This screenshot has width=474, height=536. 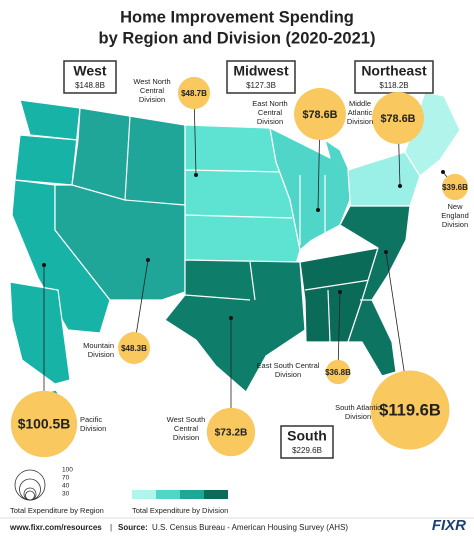 I want to click on region-total: $229.6B, so click(x=307, y=450).